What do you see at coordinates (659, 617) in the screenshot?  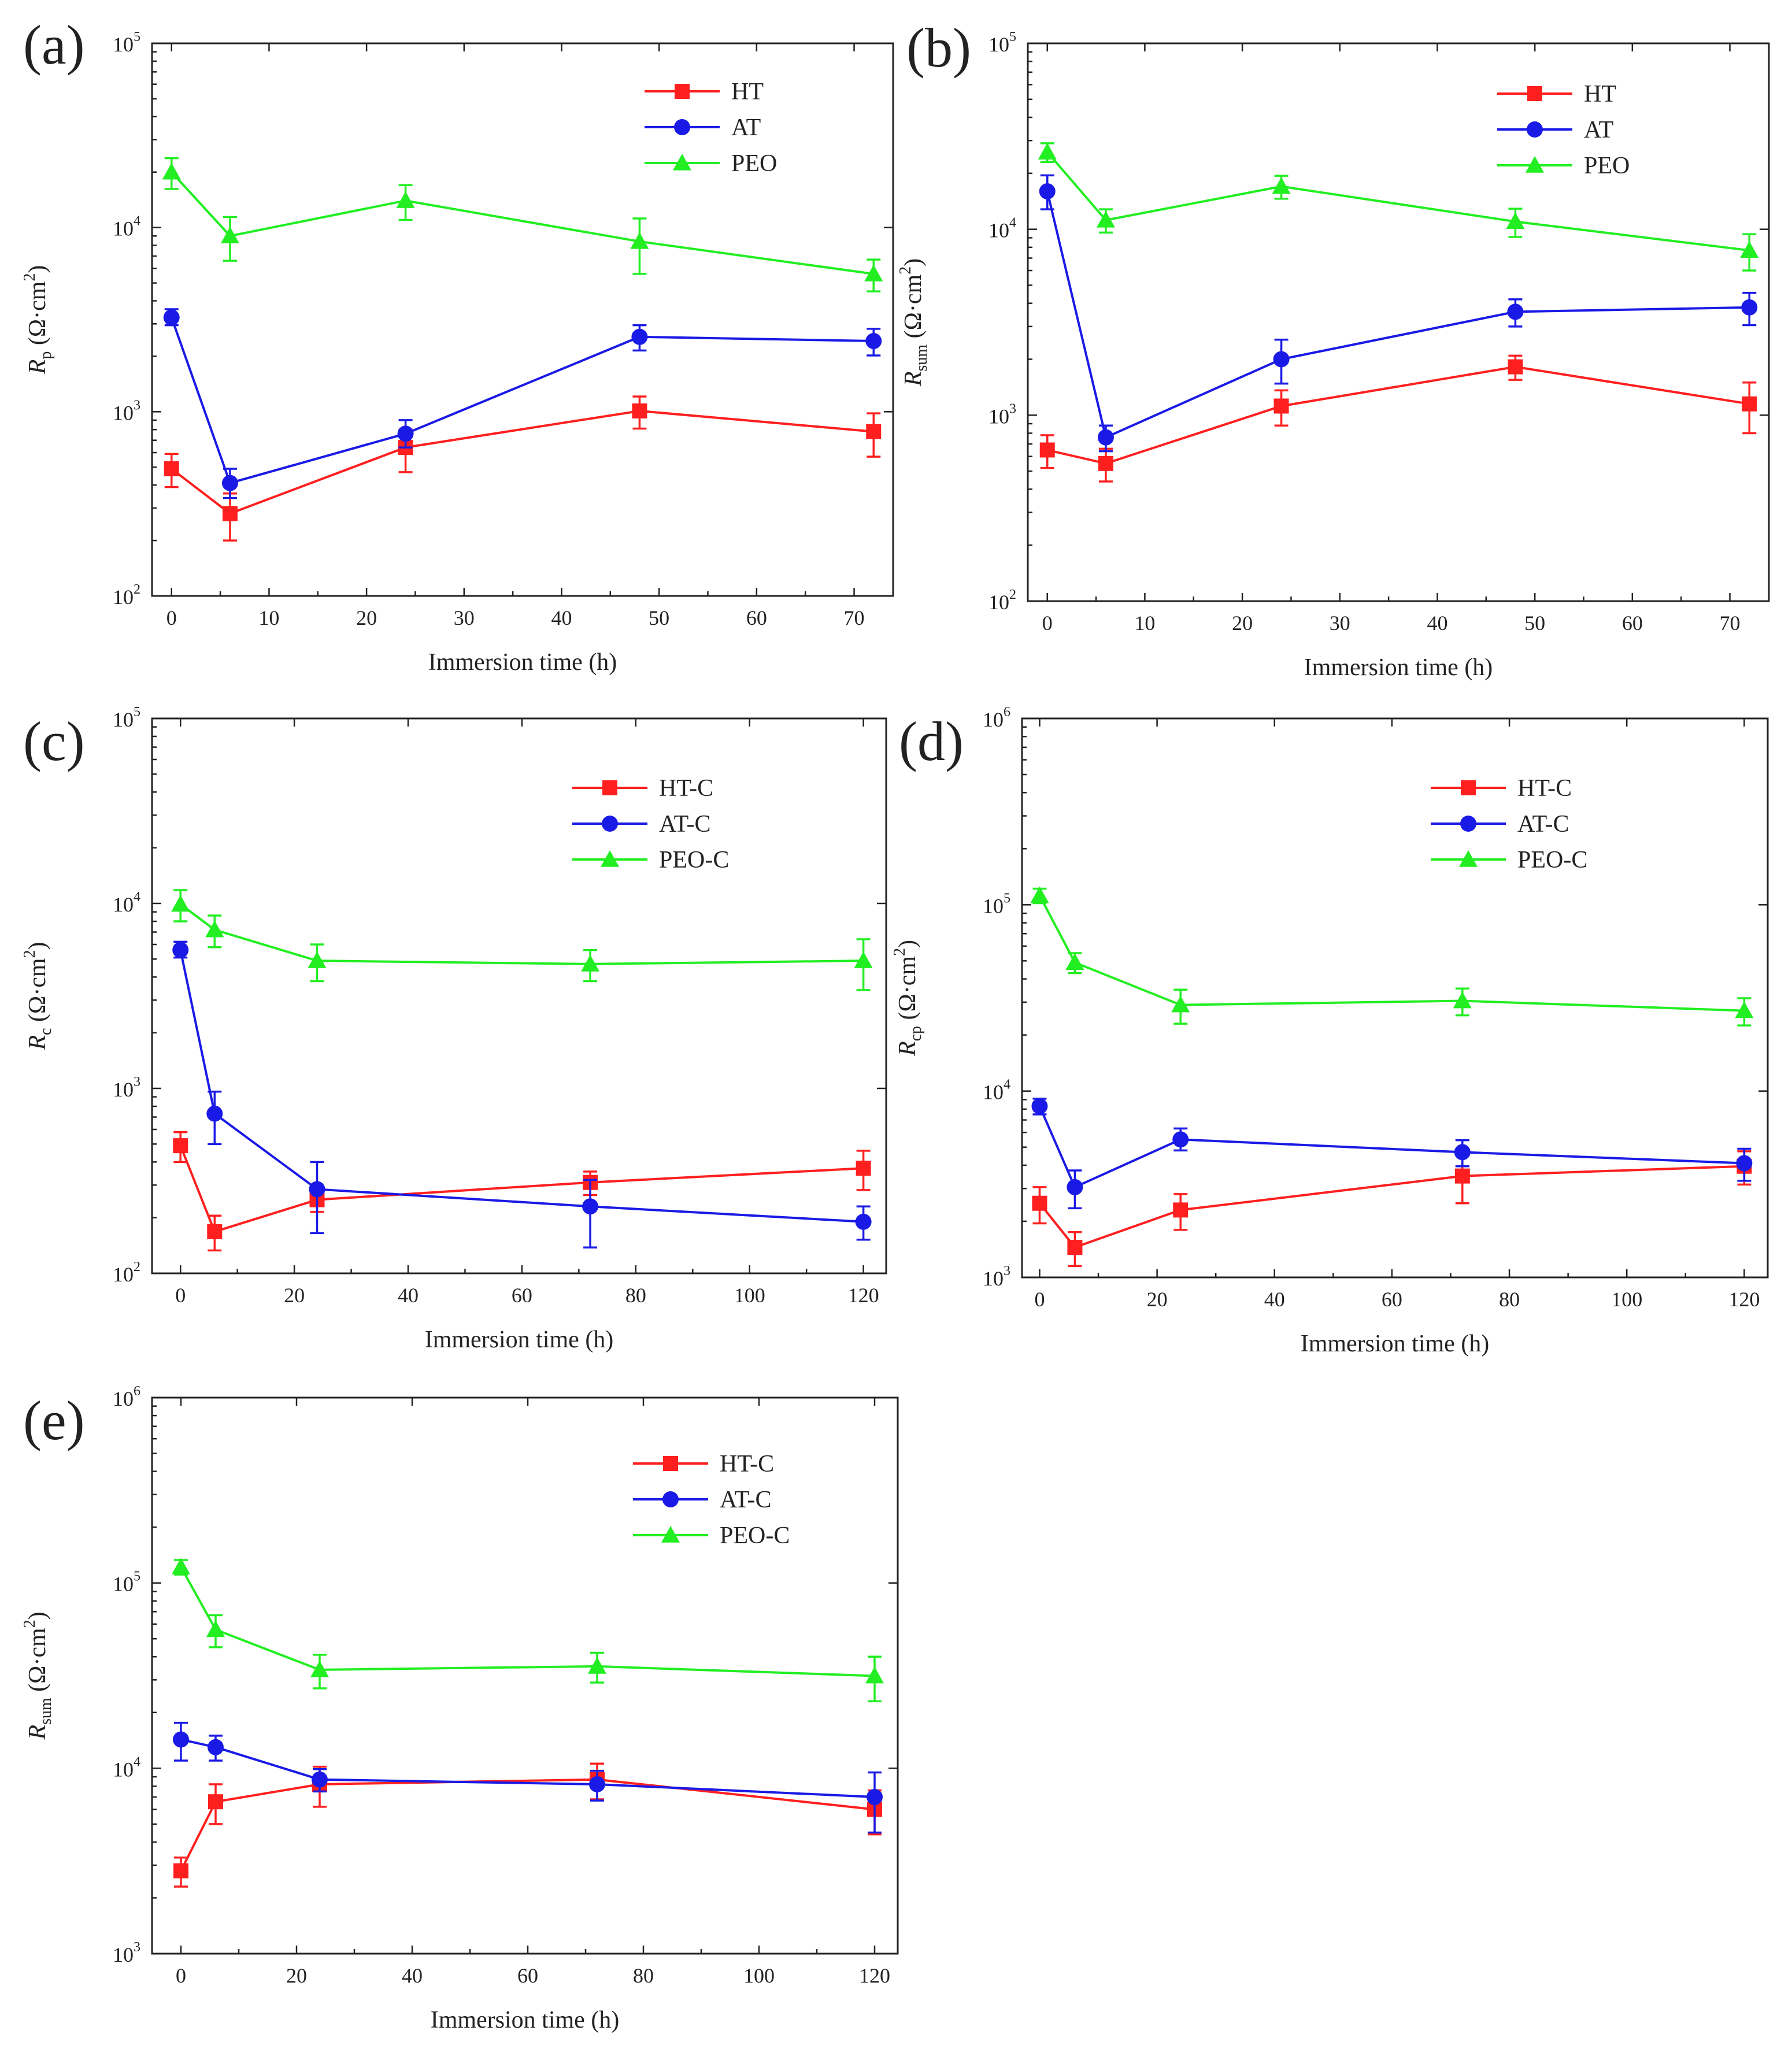 I see `x-tick-label: 50` at bounding box center [659, 617].